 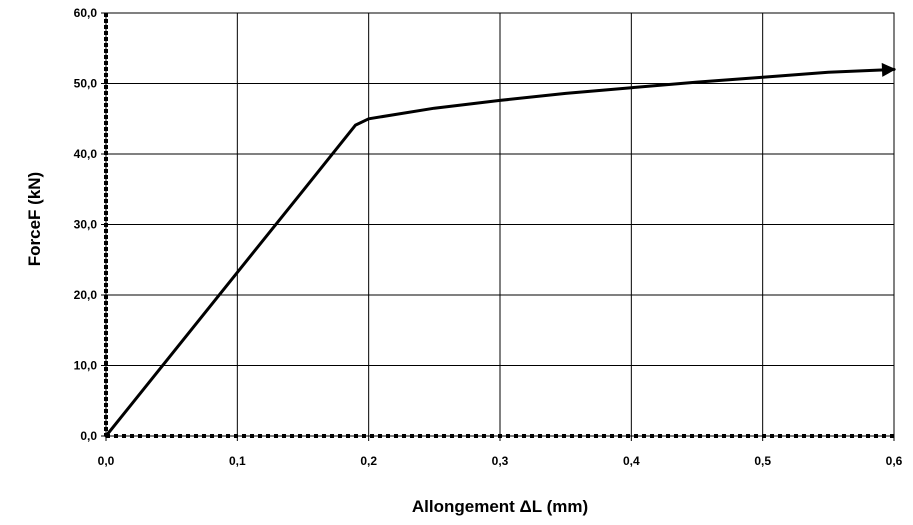 What do you see at coordinates (86, 225) in the screenshot?
I see `y-tick-label: 30,0` at bounding box center [86, 225].